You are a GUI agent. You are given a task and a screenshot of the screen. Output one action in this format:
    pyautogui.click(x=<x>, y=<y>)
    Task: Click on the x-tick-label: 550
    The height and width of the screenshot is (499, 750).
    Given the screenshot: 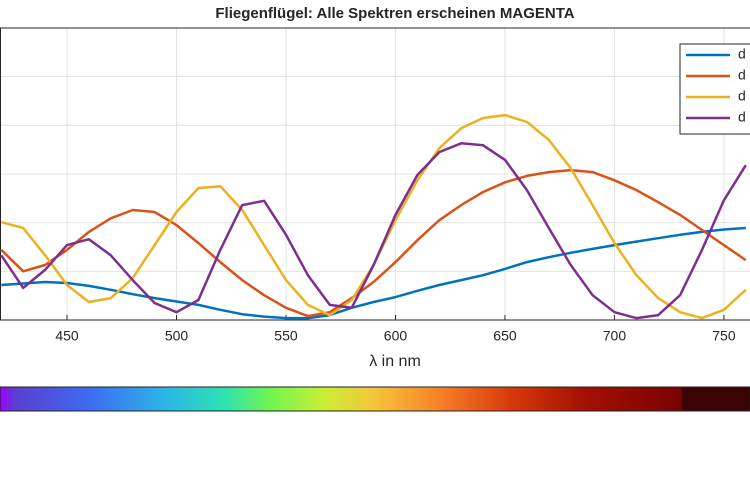 What is the action you would take?
    pyautogui.click(x=286, y=336)
    